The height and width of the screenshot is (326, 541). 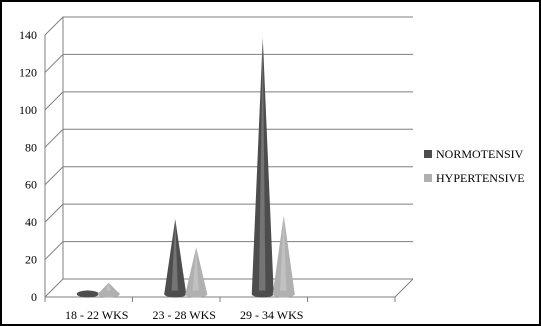 I want to click on x-tick-label: 18 - 22 WKS, so click(x=96, y=315).